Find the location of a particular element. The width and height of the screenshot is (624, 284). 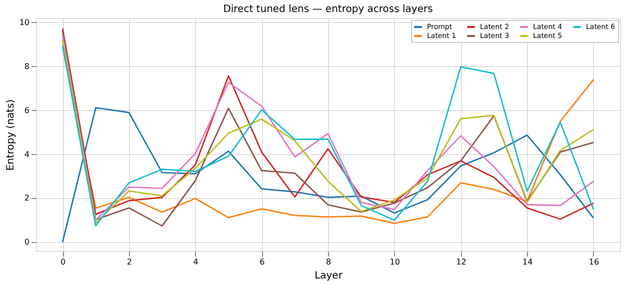

x-tick-label: 12 is located at coordinates (461, 262).